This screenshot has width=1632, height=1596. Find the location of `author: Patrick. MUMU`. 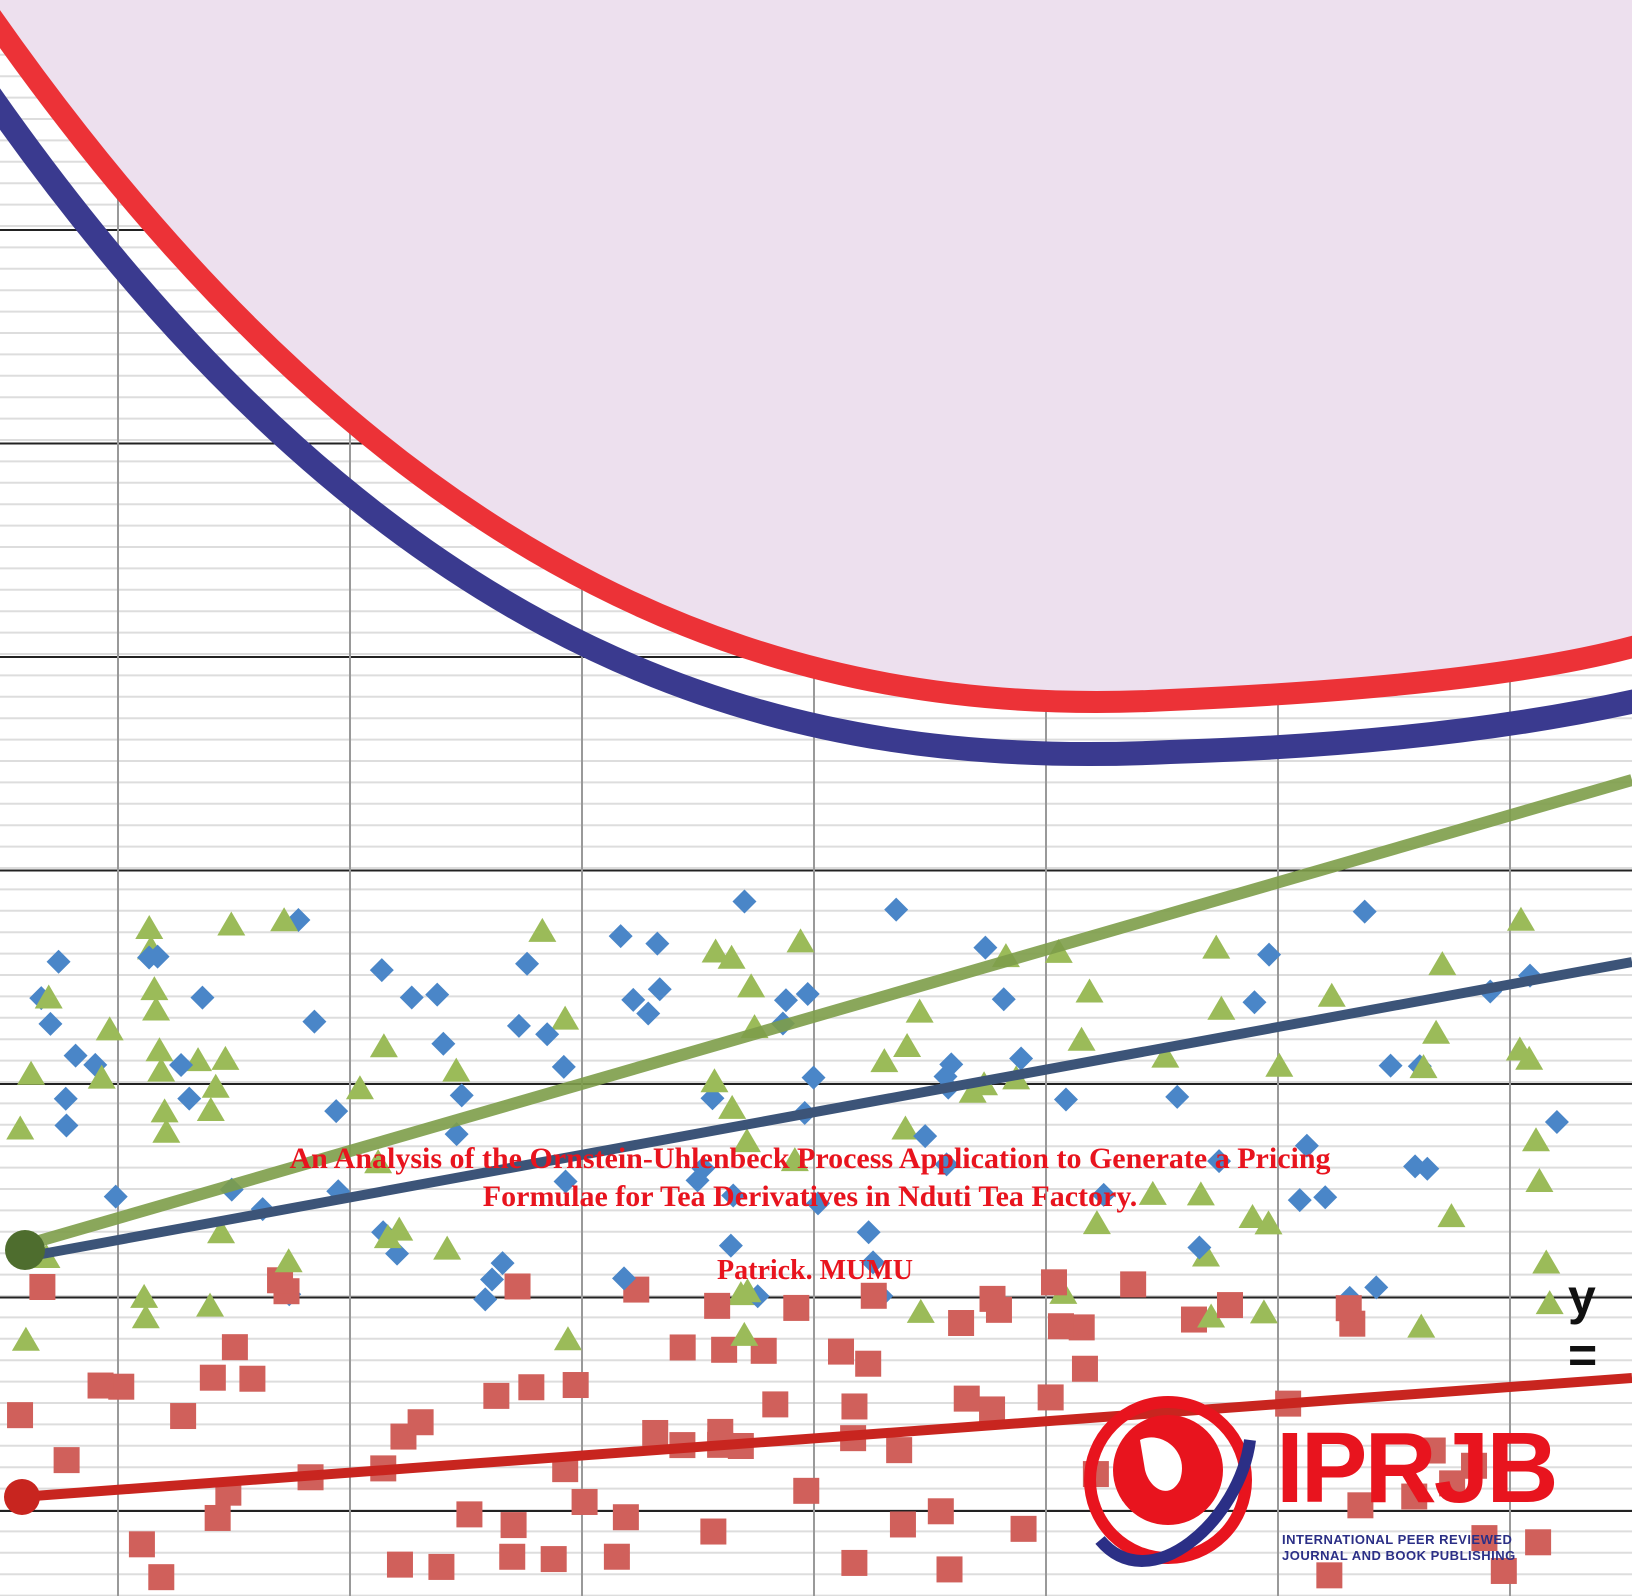

author: Patrick. MUMU is located at coordinates (815, 1270).